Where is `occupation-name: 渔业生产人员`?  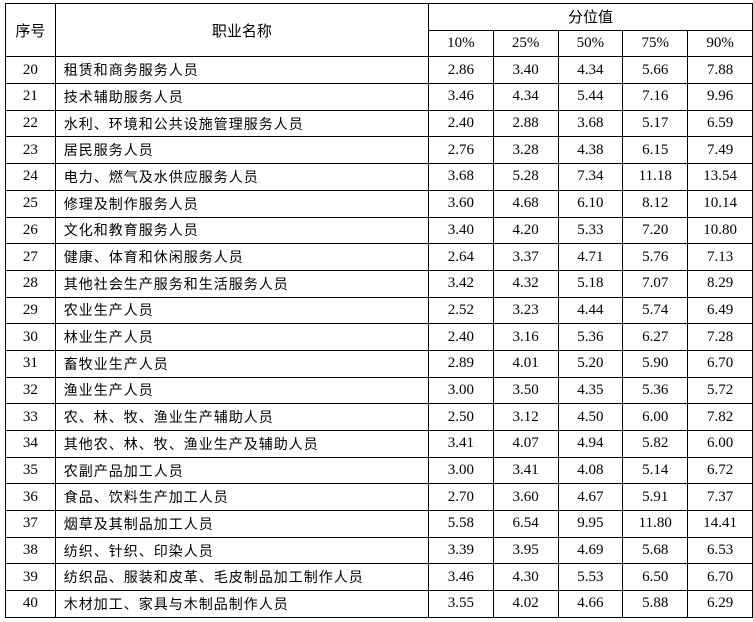 occupation-name: 渔业生产人员 is located at coordinates (241, 390).